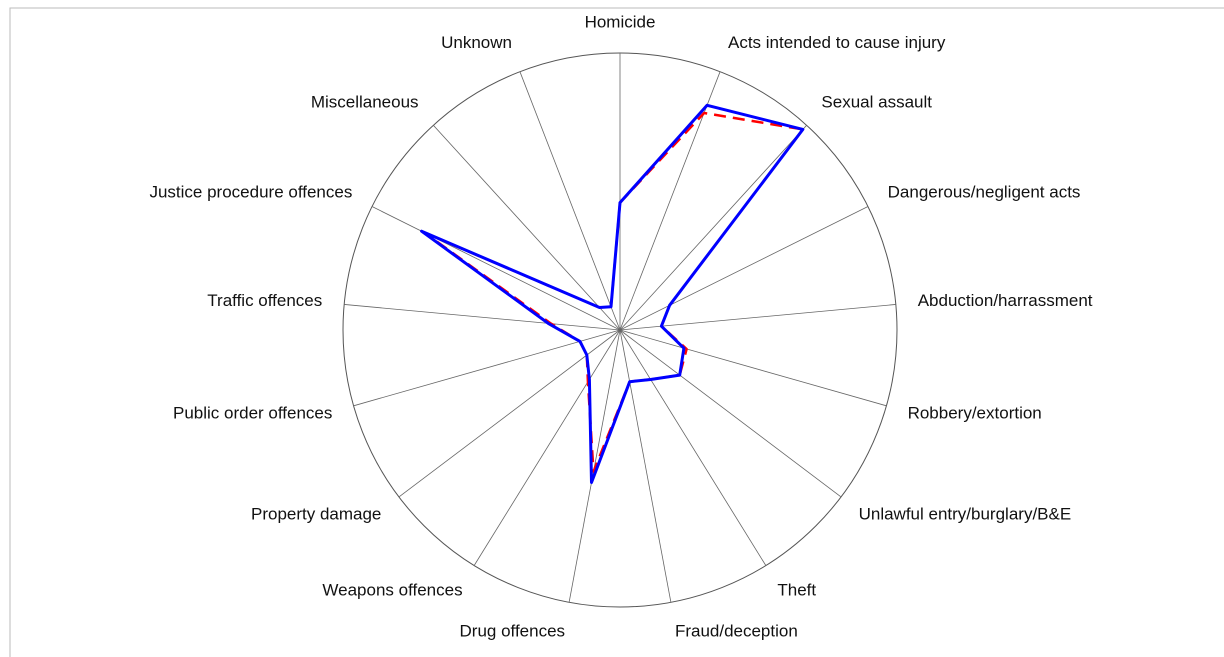 This screenshot has height=657, width=1224. Describe the element at coordinates (252, 412) in the screenshot. I see `category-label: Public order offences` at that location.